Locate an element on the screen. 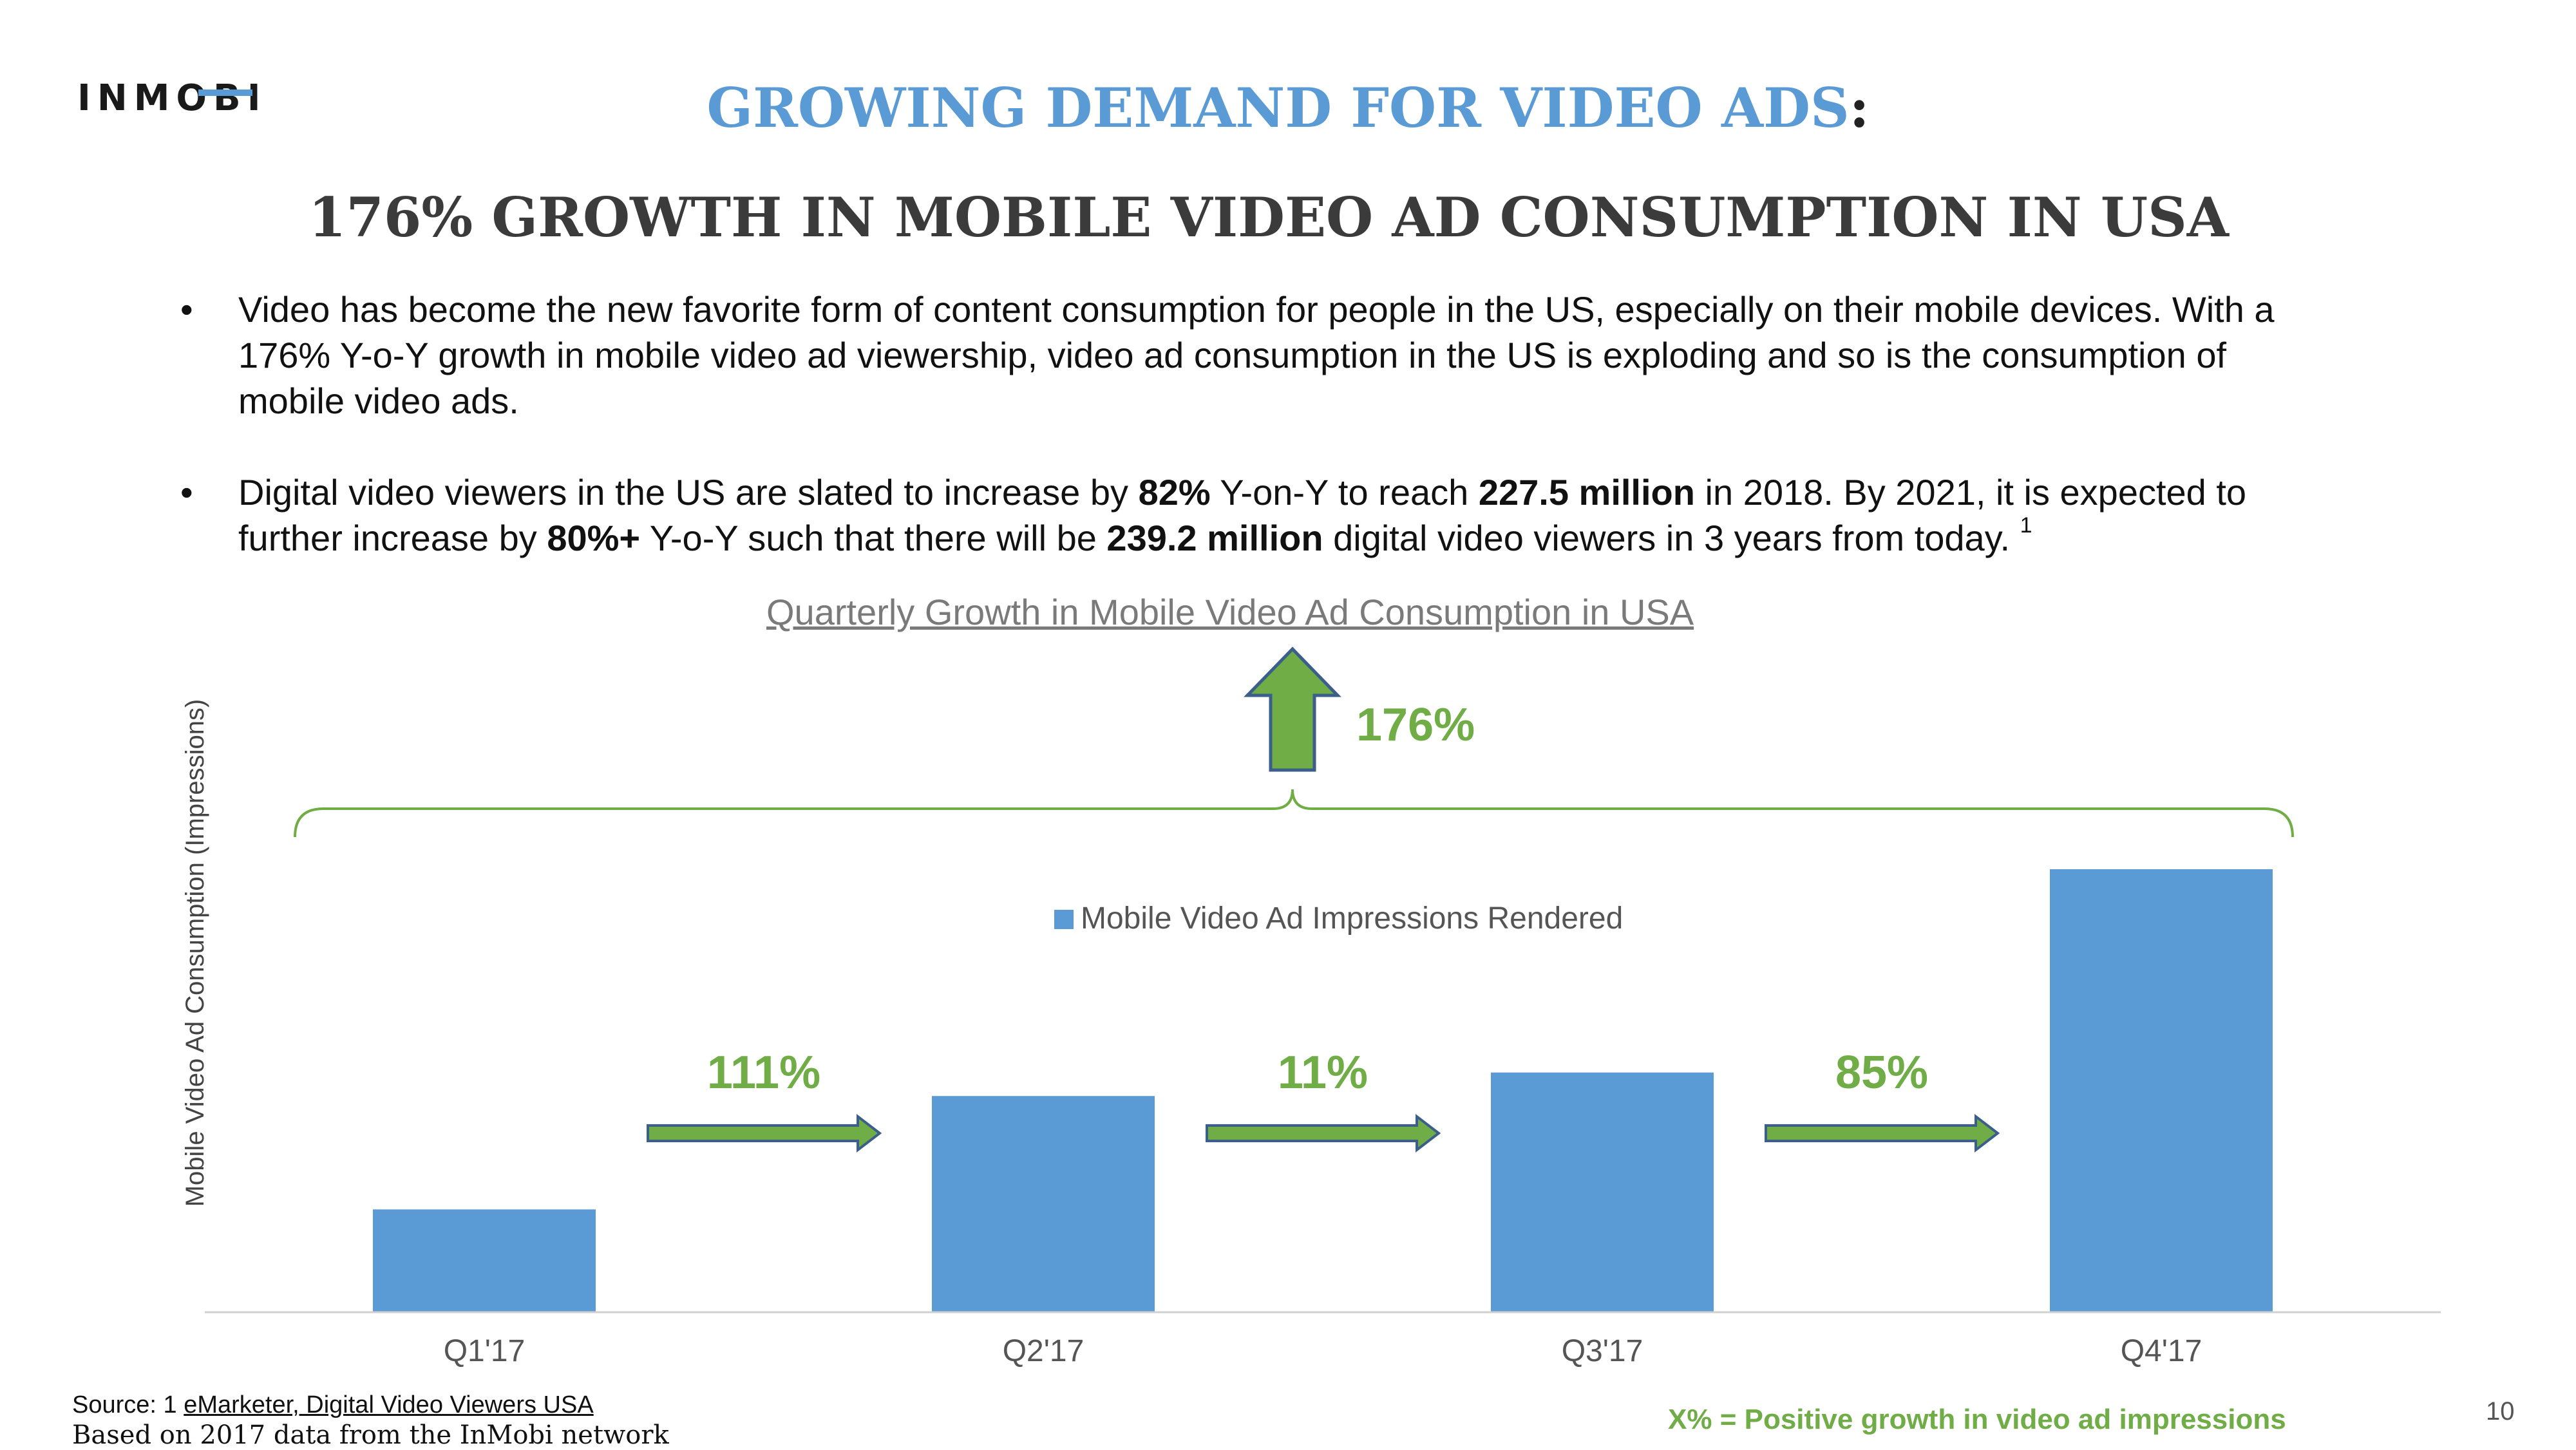 The image size is (2576, 1450). legend-swatch is located at coordinates (1064, 920).